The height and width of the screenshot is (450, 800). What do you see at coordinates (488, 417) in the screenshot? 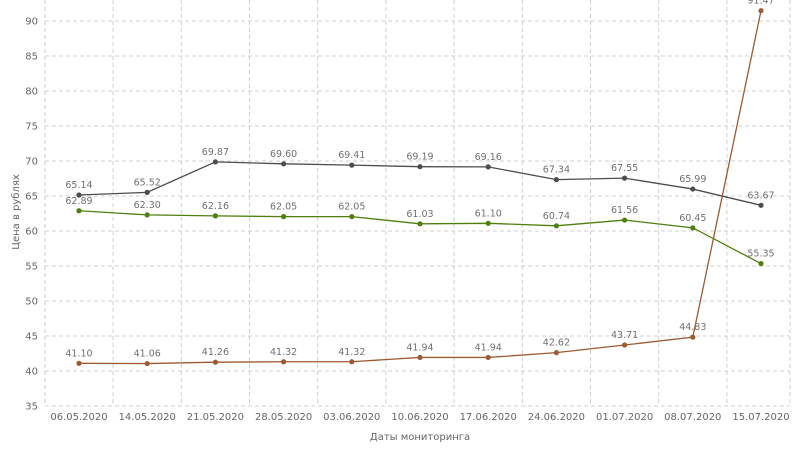
I see `x-tick-label: 17.06.2020` at bounding box center [488, 417].